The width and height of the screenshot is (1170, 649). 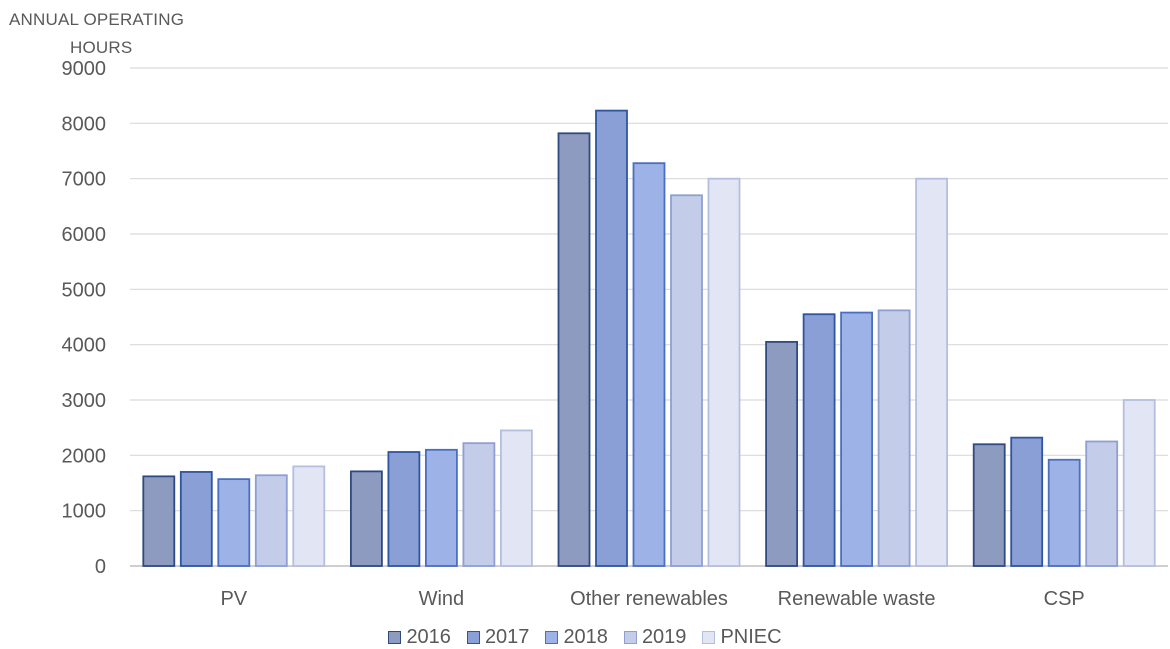 I want to click on y-tick-label: 7000, so click(x=84, y=180).